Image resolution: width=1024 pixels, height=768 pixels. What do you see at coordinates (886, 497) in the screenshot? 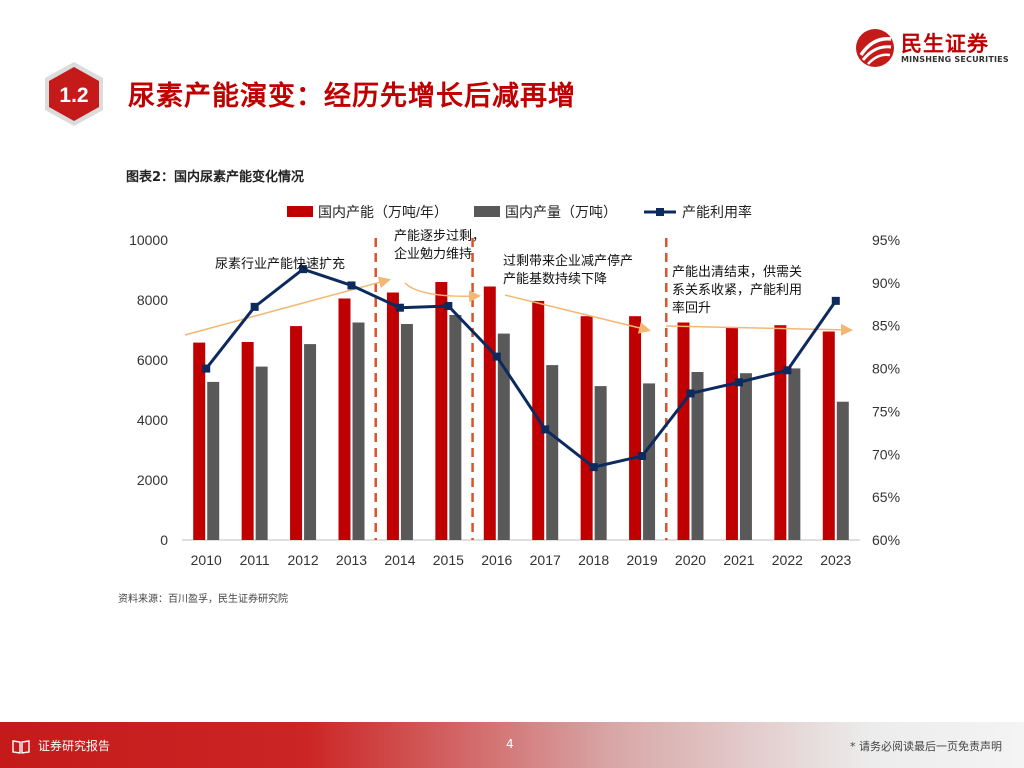
I see `y-right-tick: 65%` at bounding box center [886, 497].